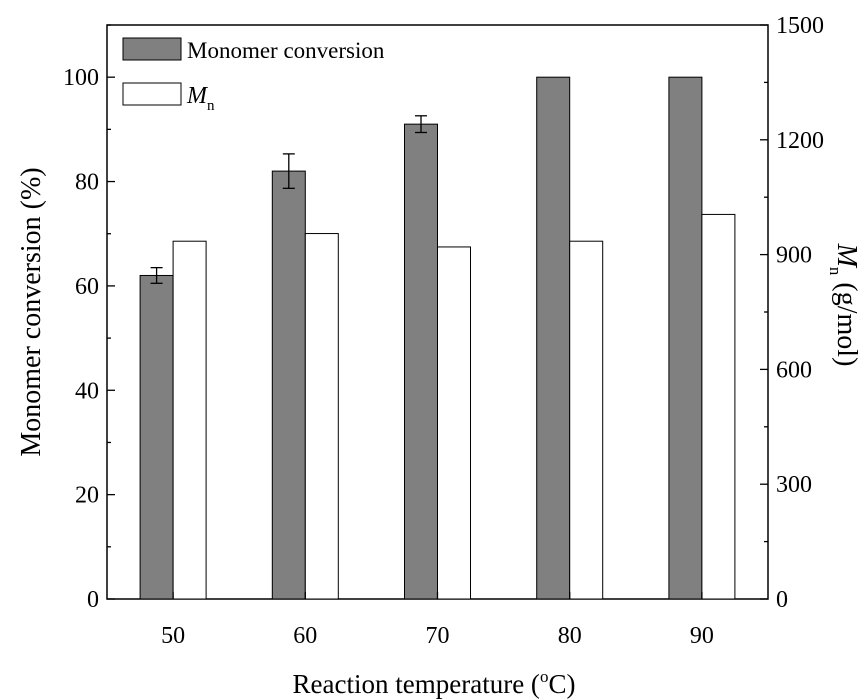  What do you see at coordinates (152, 49) in the screenshot?
I see `legend-swatch-conversion` at bounding box center [152, 49].